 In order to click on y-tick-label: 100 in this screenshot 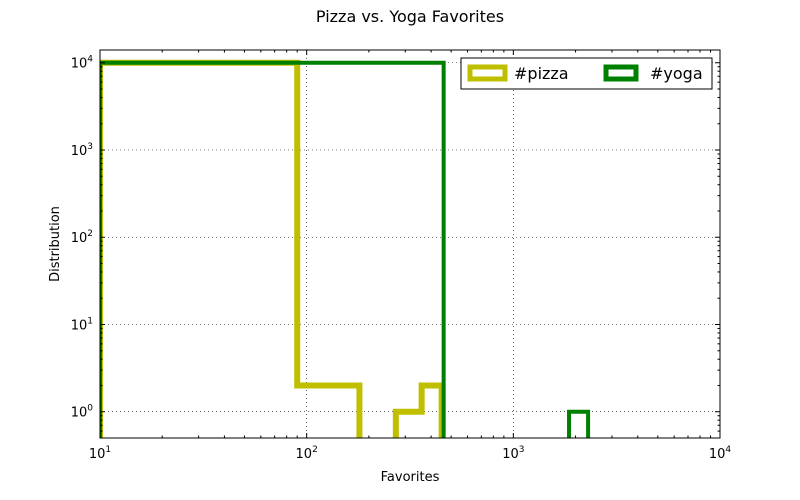, I will do `click(82, 412)`.